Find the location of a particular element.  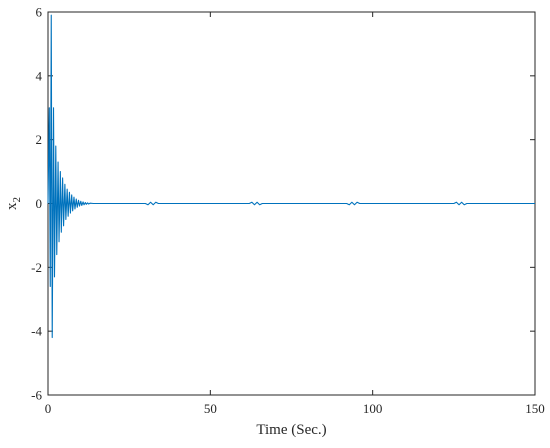

y-tick-label: 6 is located at coordinates (39, 12).